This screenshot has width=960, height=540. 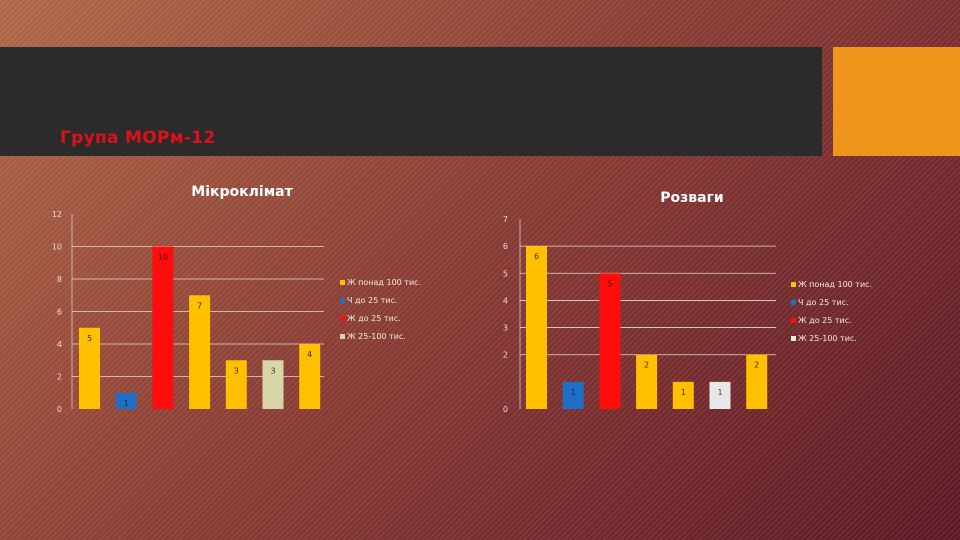 What do you see at coordinates (242, 192) in the screenshot?
I see `chart-title: Мікроклімат` at bounding box center [242, 192].